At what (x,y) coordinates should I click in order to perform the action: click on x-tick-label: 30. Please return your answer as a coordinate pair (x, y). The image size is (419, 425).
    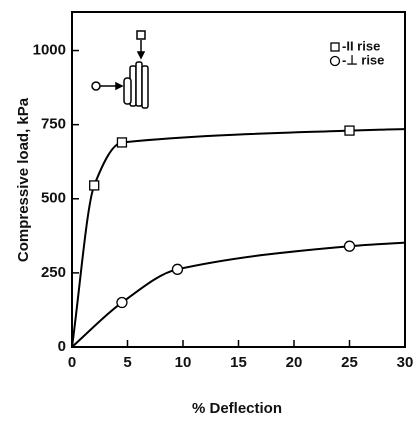
    Looking at the image, I should click on (405, 362).